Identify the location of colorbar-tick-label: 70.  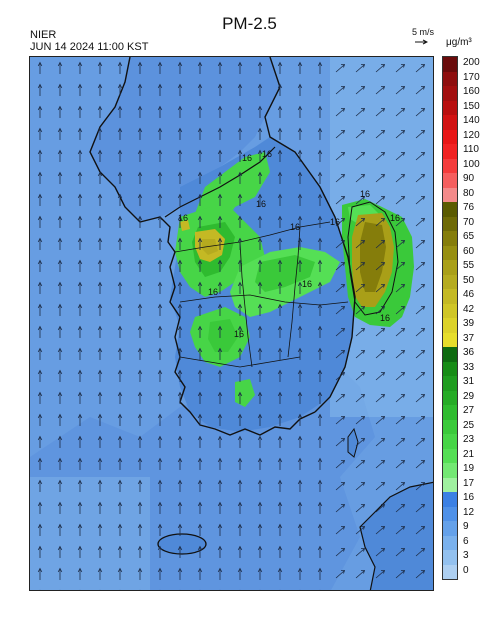
(469, 222).